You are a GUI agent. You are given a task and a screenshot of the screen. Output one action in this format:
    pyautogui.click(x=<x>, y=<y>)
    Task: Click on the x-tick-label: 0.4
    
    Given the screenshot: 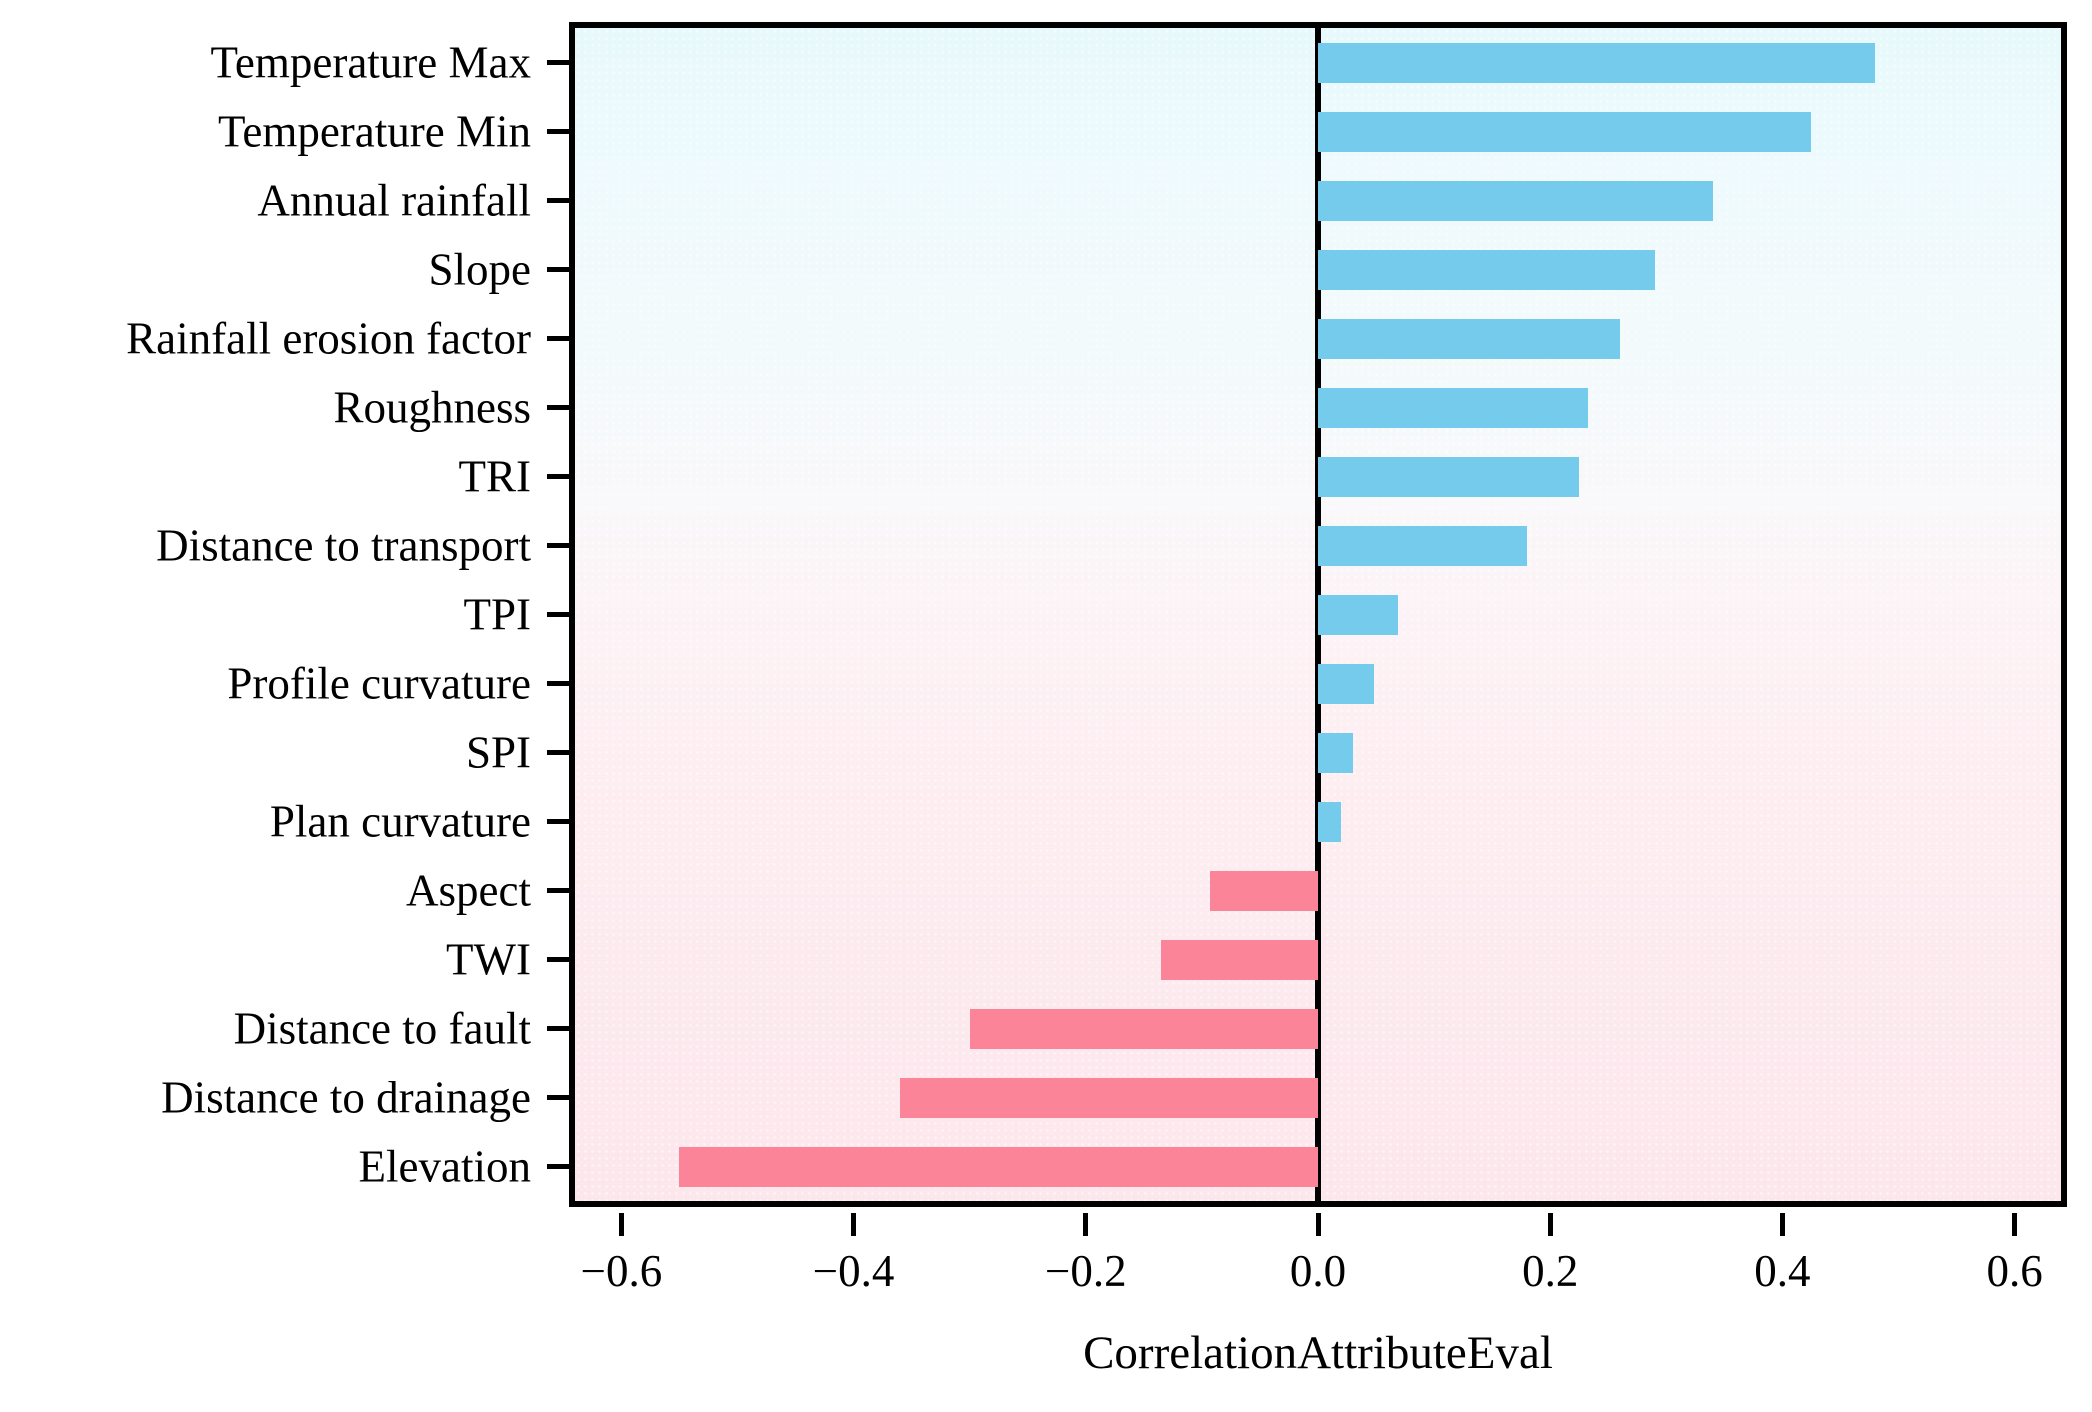 What is the action you would take?
    pyautogui.click(x=1782, y=1271)
    